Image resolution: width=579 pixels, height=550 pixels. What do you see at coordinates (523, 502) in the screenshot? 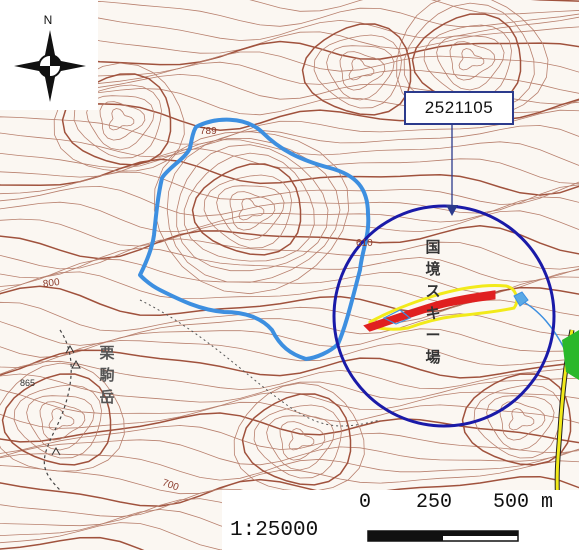
I see `scale-tick-500: 500 m` at bounding box center [523, 502].